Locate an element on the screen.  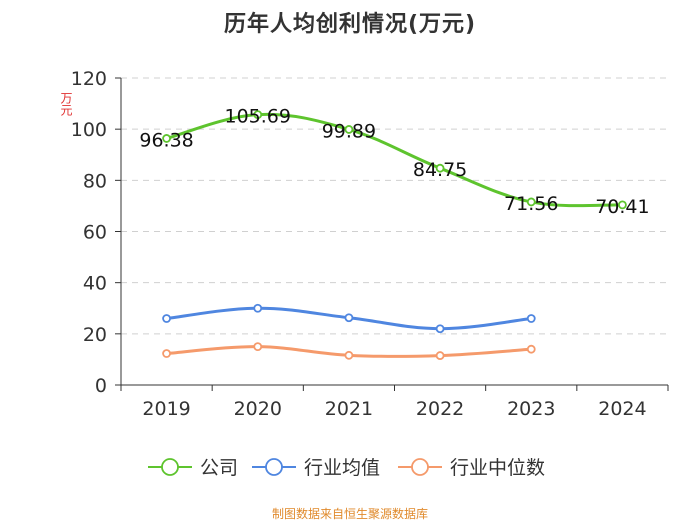
series-line-公司 is located at coordinates (394, 160).